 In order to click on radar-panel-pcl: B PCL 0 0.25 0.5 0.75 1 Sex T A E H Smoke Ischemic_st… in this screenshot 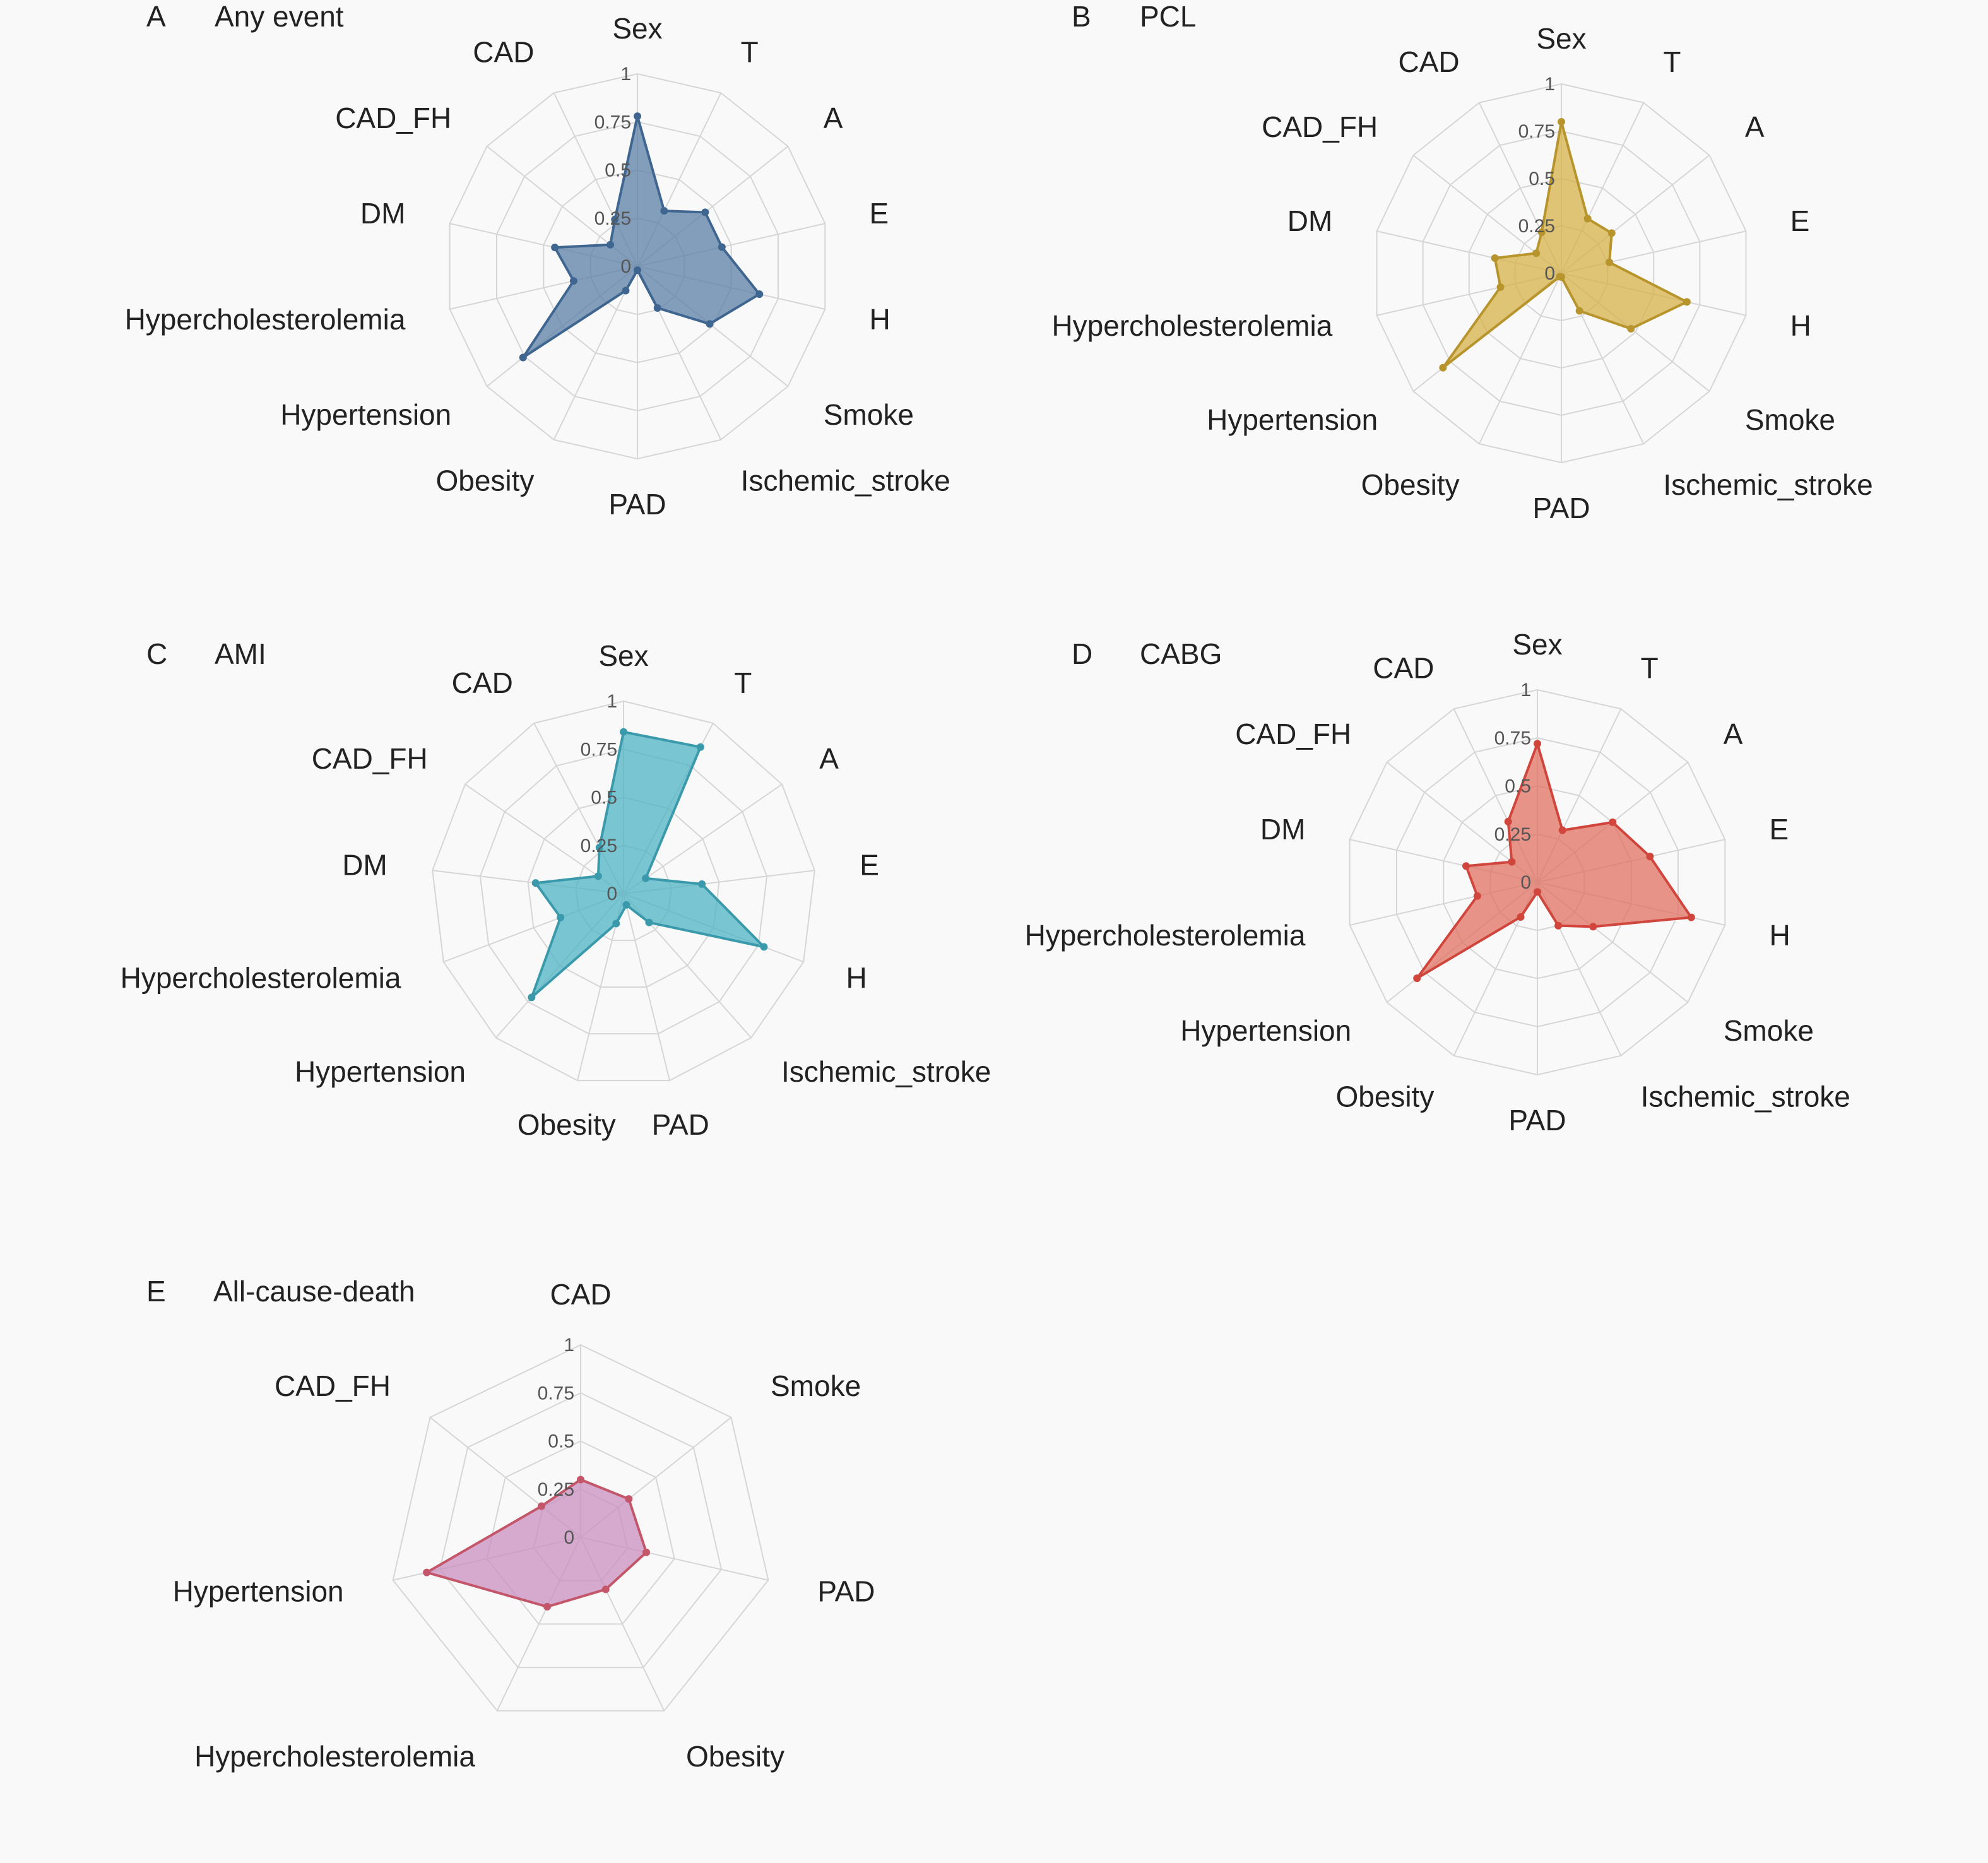, I will do `click(1462, 262)`.